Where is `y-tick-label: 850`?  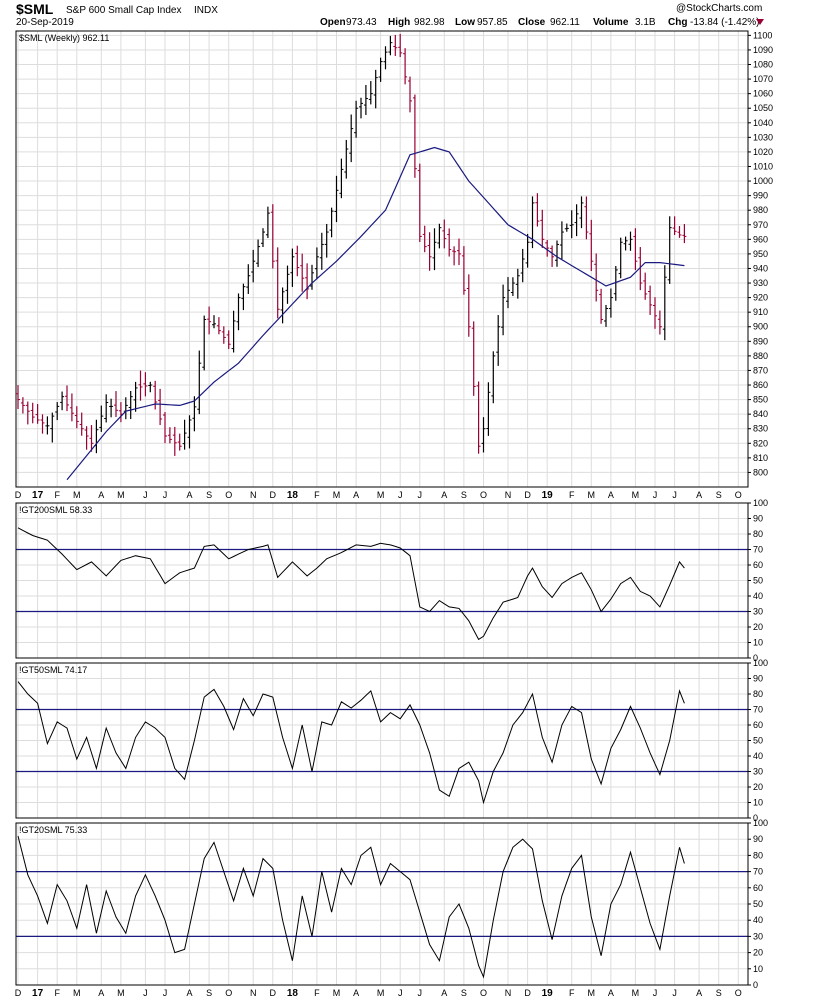 y-tick-label: 850 is located at coordinates (760, 400).